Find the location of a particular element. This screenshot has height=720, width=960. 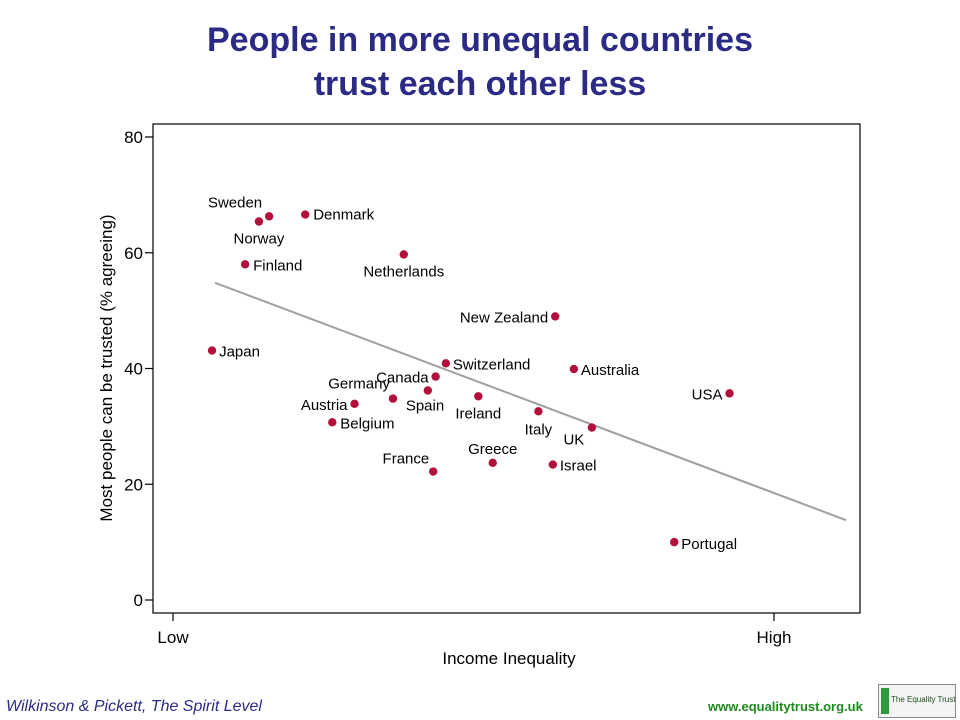

point-norway is located at coordinates (259, 221).